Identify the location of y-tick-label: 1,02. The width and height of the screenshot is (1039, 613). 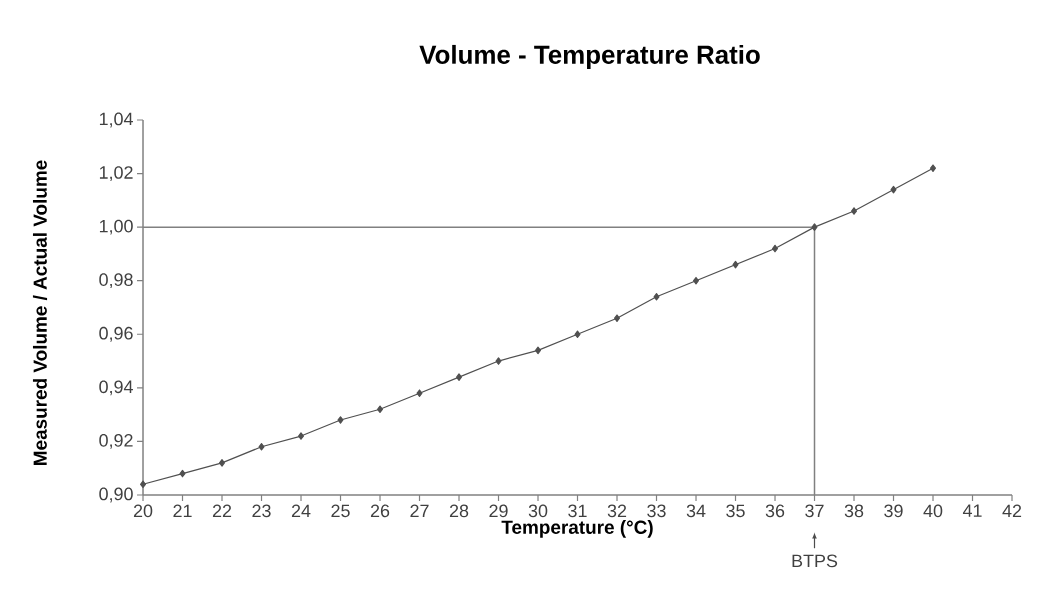
(116, 173).